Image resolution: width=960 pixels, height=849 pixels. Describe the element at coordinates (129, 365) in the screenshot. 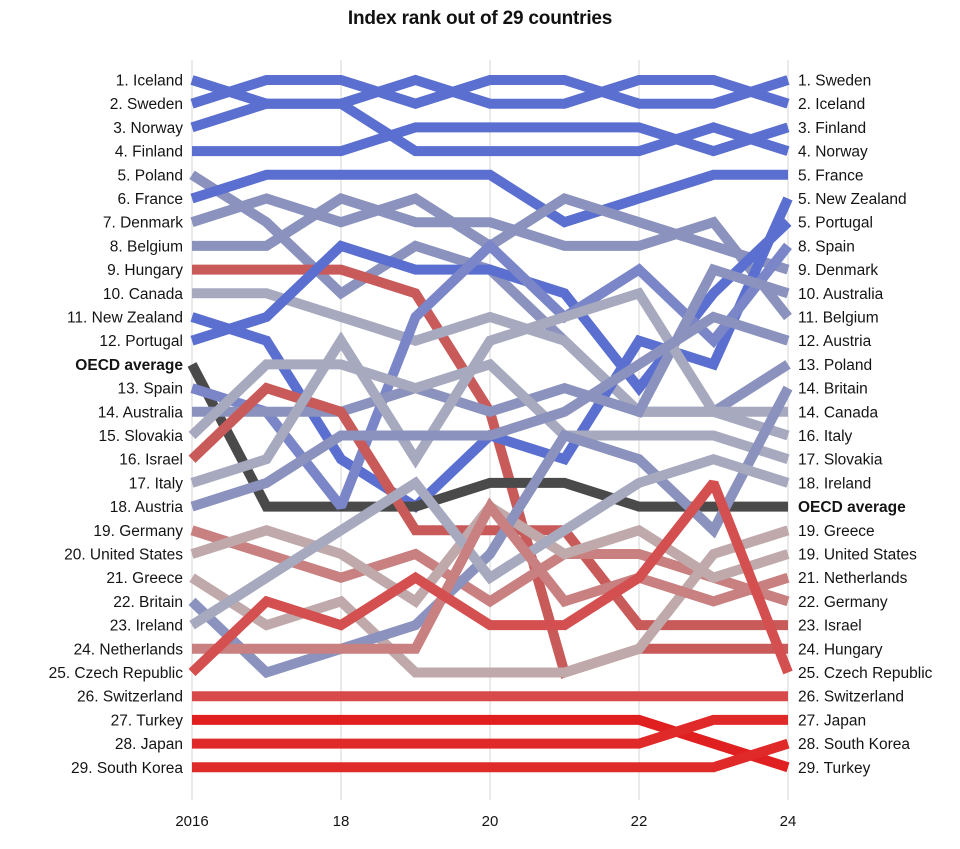

I see `left-rank-label: OECD average` at that location.